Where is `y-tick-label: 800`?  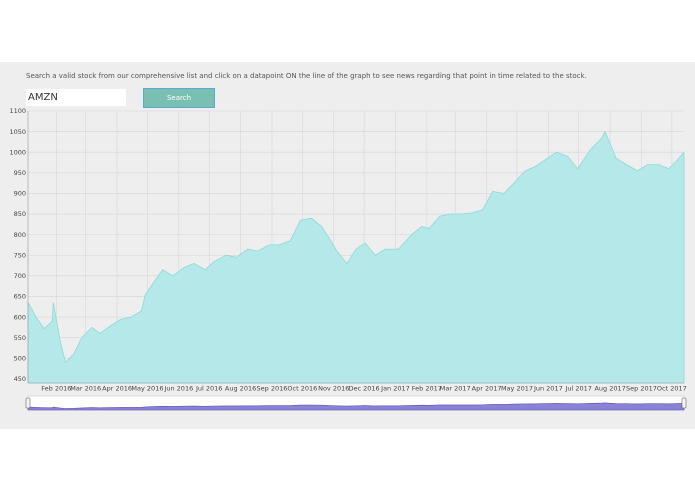
y-tick-label: 800 is located at coordinates (20, 235).